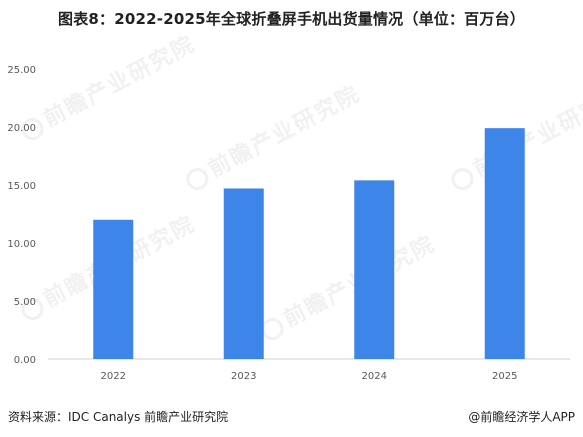 The image size is (583, 437). Describe the element at coordinates (21, 128) in the screenshot. I see `y-tick-label: 20.00` at that location.